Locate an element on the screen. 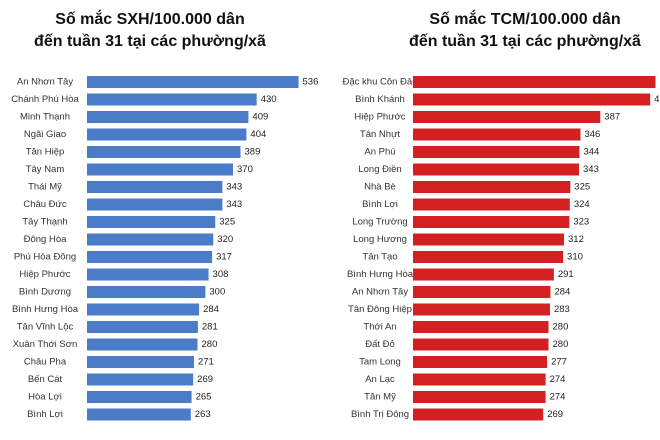 The image size is (660, 440). value-label: 346 is located at coordinates (592, 134).